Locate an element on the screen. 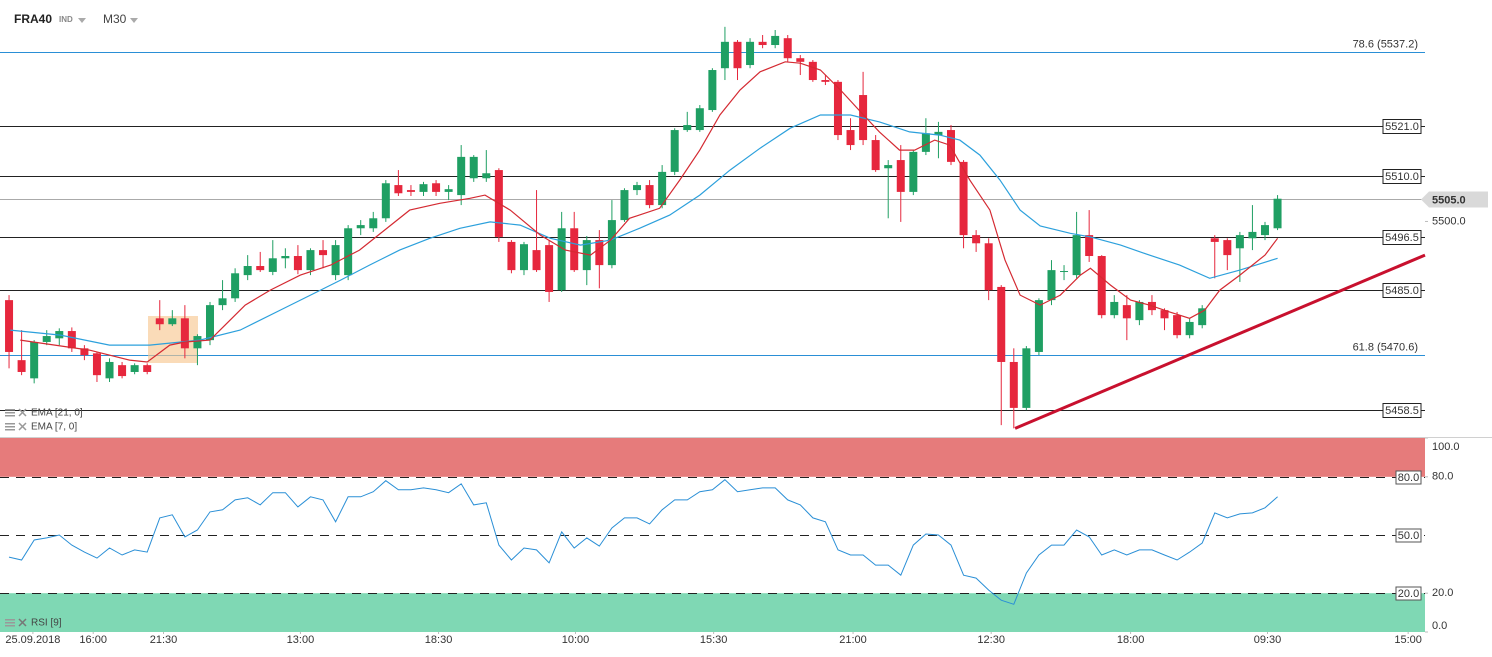  rsi-level-label: 80.0 is located at coordinates (1408, 478).